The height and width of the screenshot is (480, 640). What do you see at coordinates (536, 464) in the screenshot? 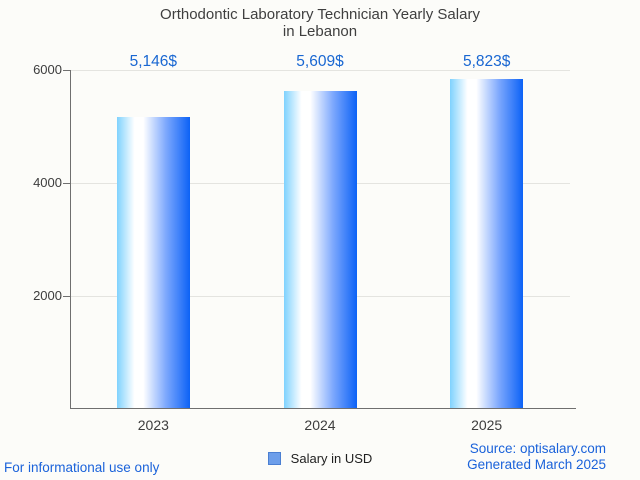
I see `footer-generated: Generated March 2025` at bounding box center [536, 464].